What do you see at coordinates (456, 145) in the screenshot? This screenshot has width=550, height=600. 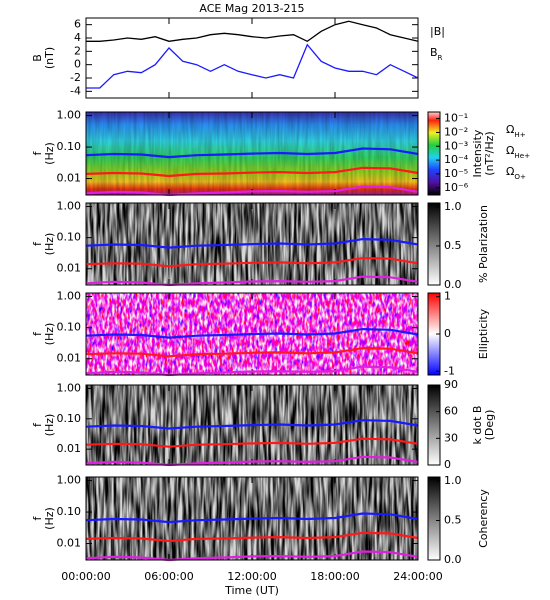 I see `colorbar-tick-label: 10⁻³` at bounding box center [456, 145].